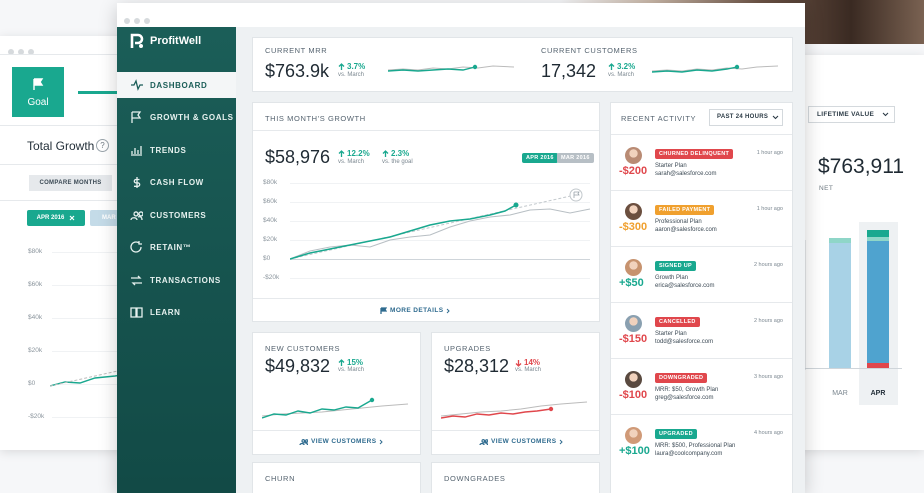  I want to click on people-icon, so click(483, 442).